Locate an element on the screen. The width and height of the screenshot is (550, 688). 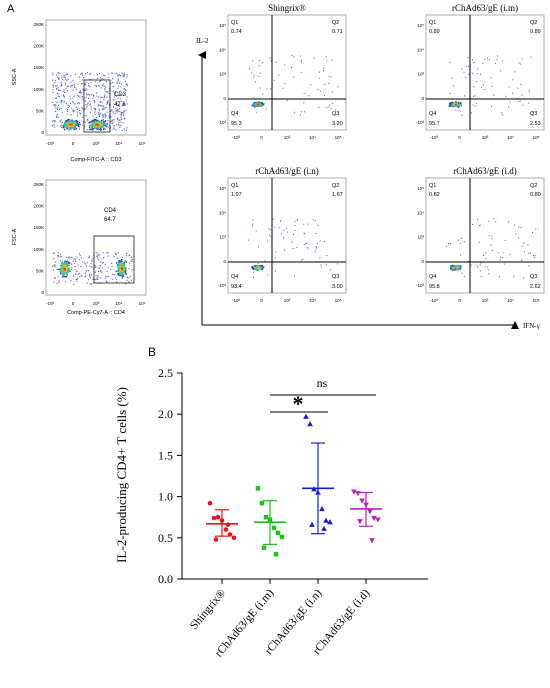
y-tick-label: 0 is located at coordinates (224, 261).